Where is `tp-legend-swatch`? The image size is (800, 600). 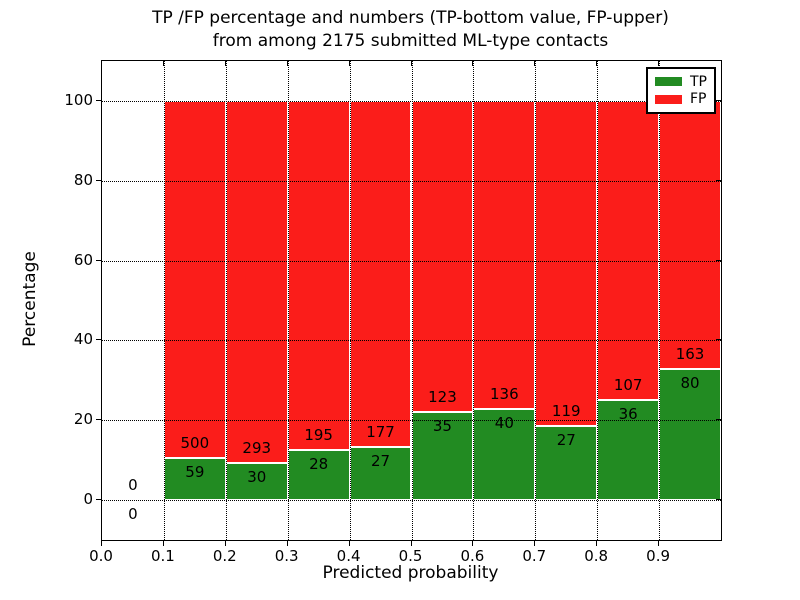 tp-legend-swatch is located at coordinates (668, 82).